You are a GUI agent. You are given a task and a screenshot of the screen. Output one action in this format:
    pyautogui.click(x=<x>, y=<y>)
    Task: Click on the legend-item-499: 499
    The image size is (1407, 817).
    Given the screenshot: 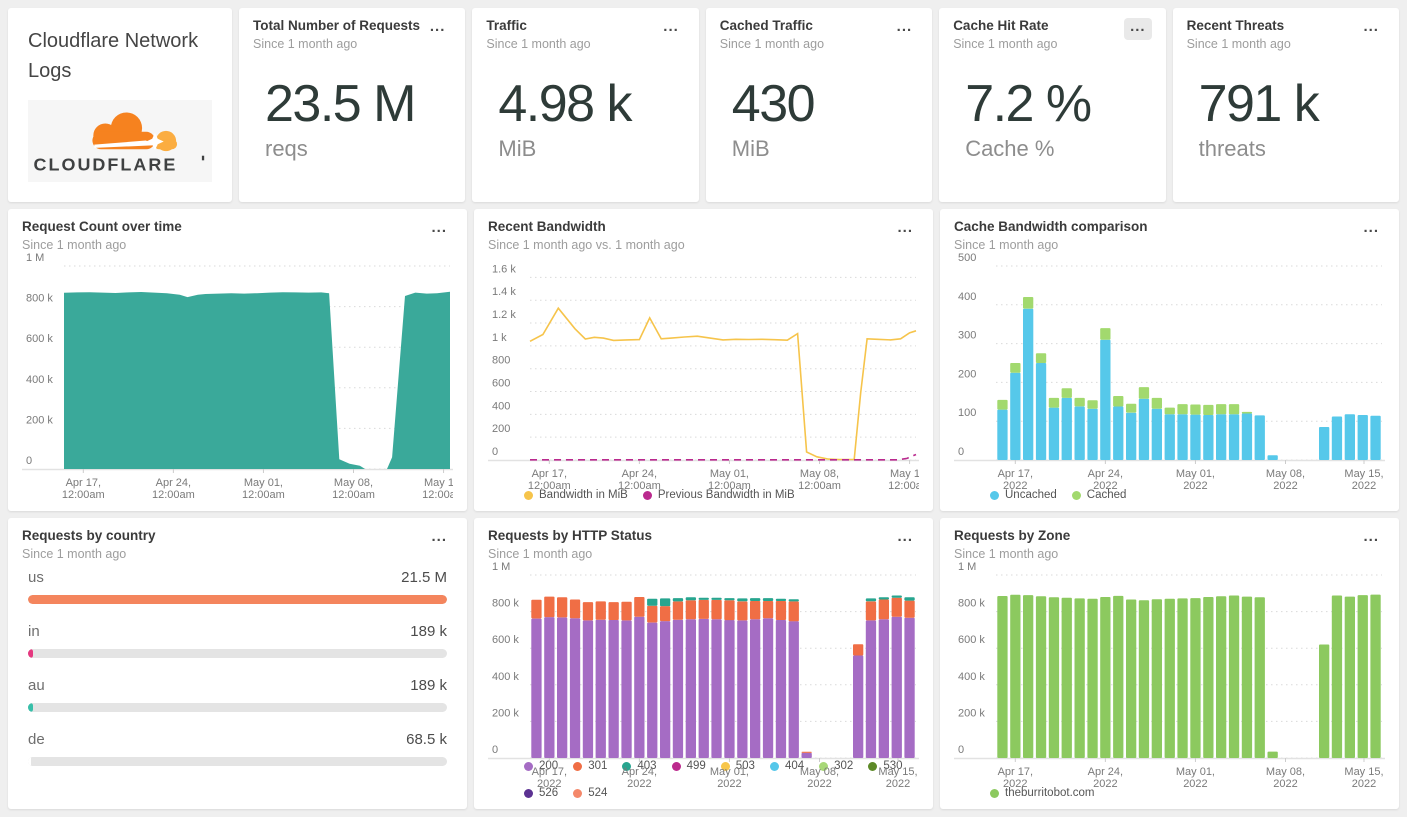 What is the action you would take?
    pyautogui.click(x=688, y=766)
    